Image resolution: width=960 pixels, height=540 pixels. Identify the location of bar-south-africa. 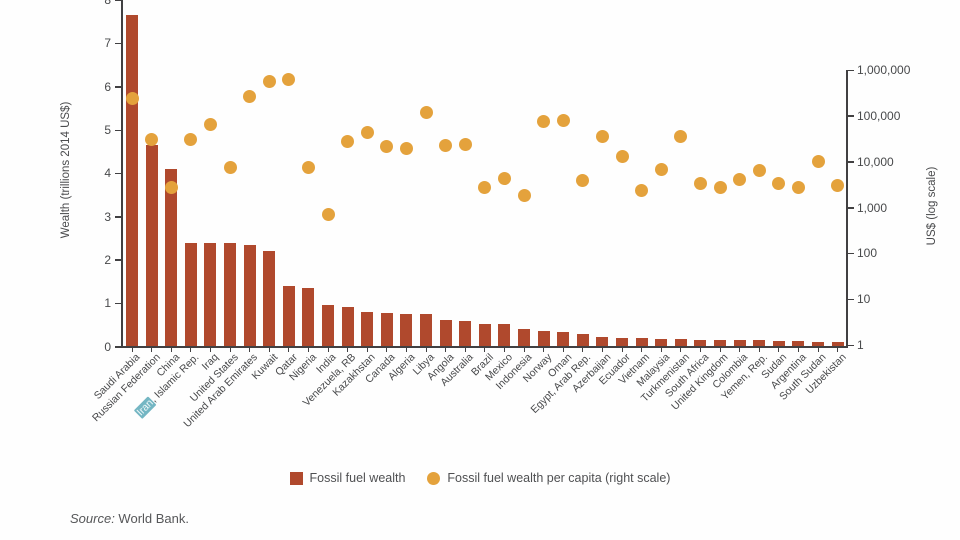
(700, 343).